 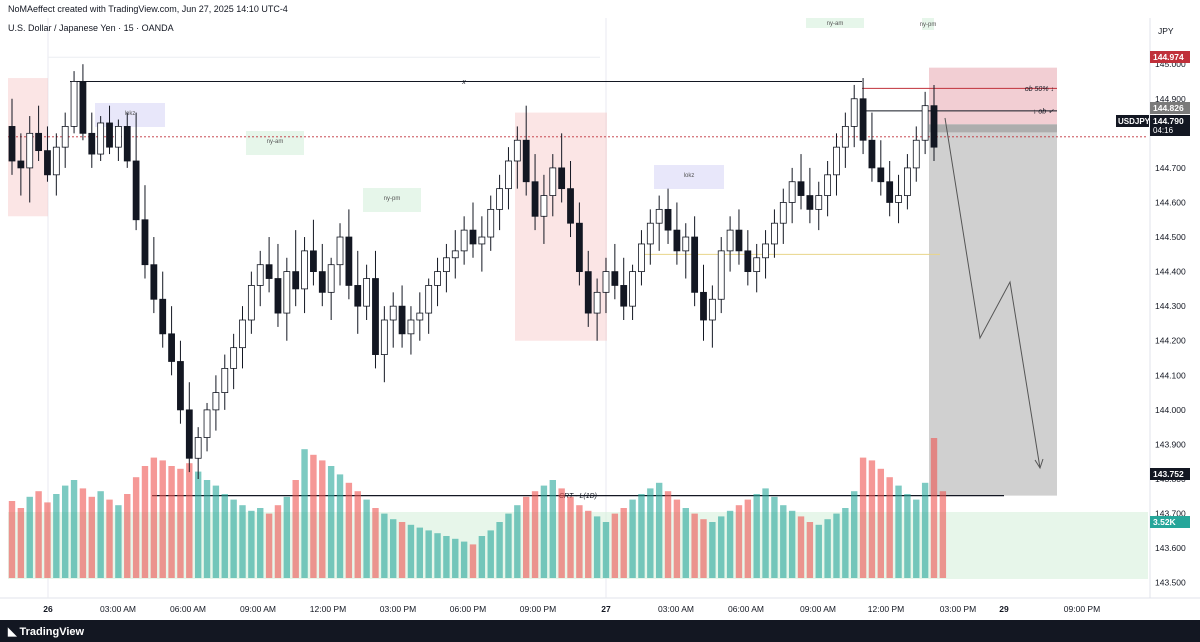 What do you see at coordinates (52, 632) in the screenshot?
I see `tradingview-logo-text: TradingView` at bounding box center [52, 632].